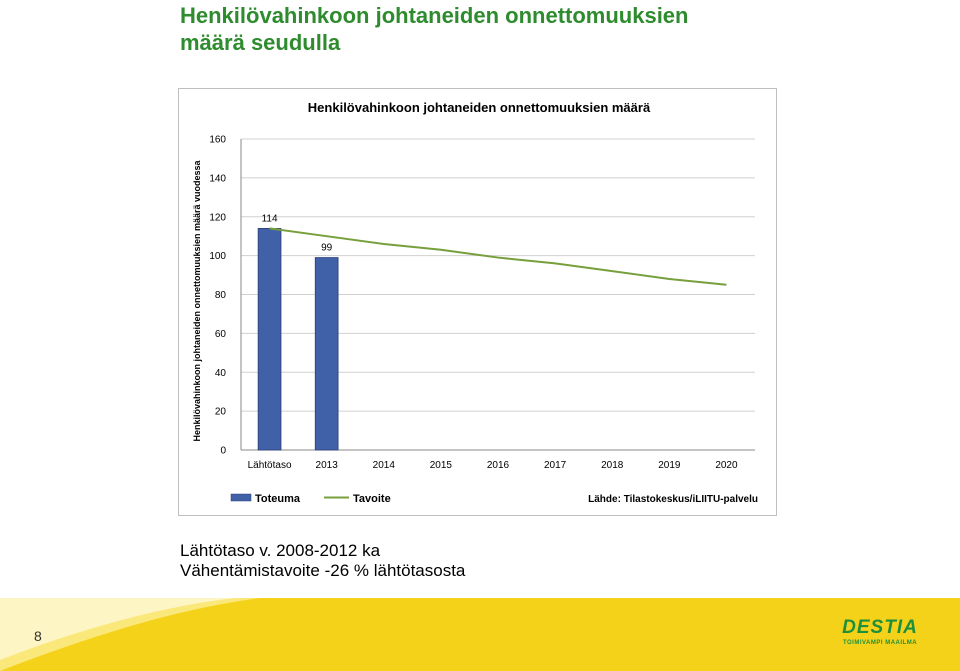 Image resolution: width=960 pixels, height=671 pixels. I want to click on x-tick-label: 2013, so click(327, 465).